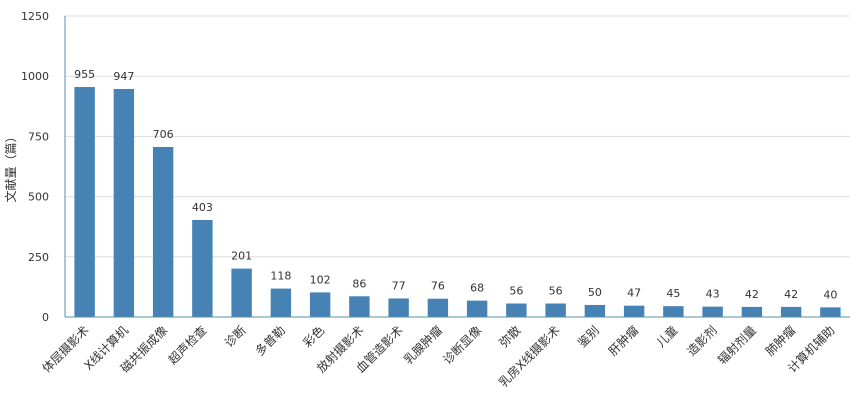 The width and height of the screenshot is (866, 418). I want to click on data-label: 706, so click(163, 134).